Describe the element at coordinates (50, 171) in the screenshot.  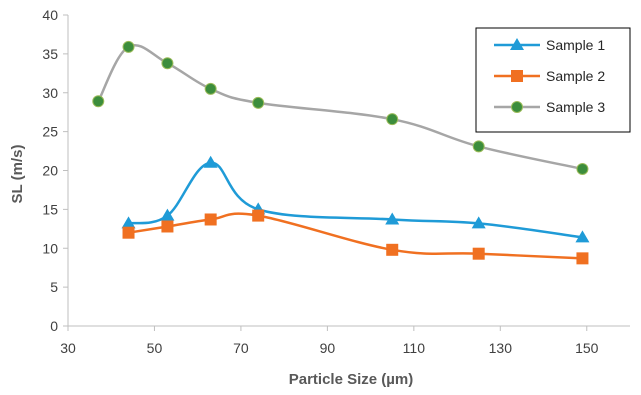
I see `y-tick-label: 20` at that location.